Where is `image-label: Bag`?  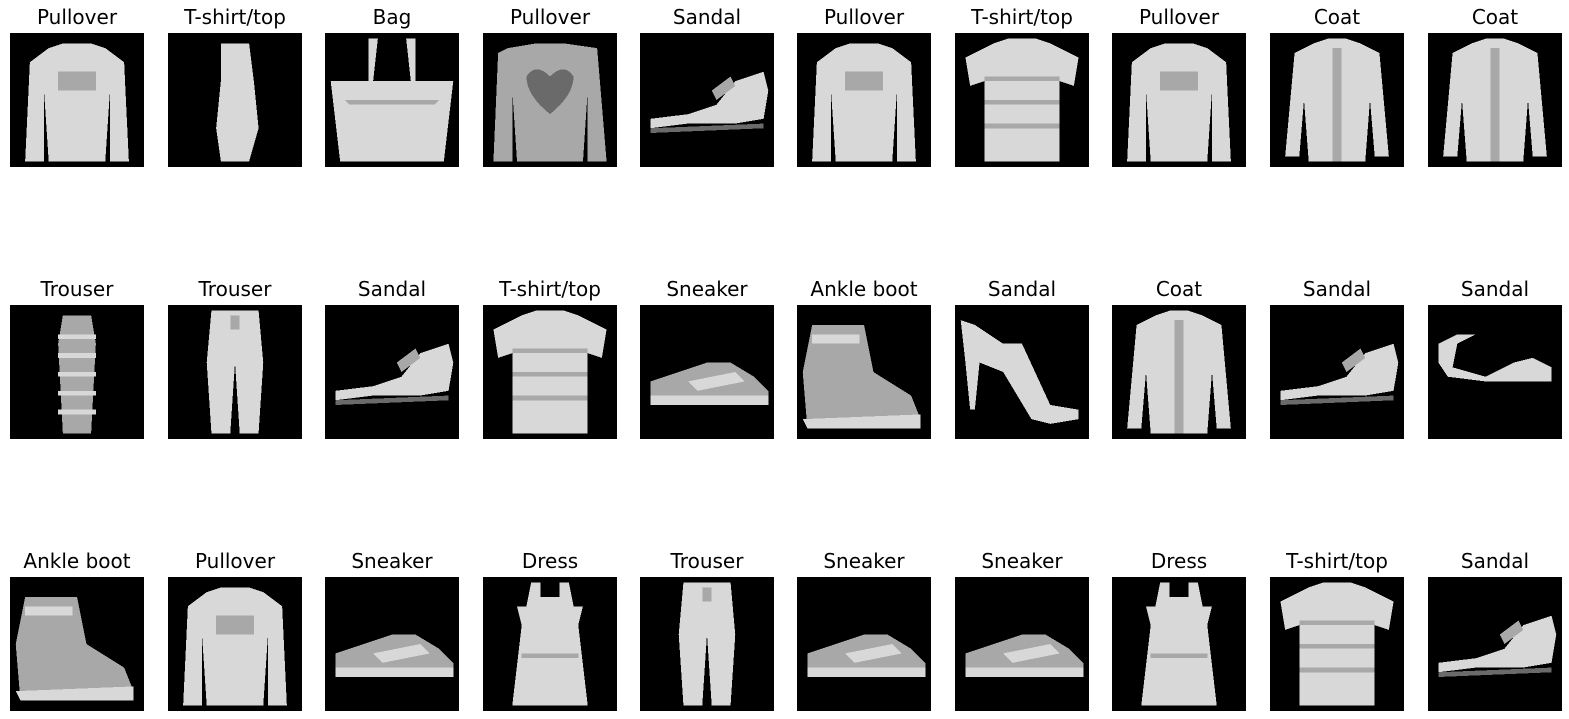
image-label: Bag is located at coordinates (392, 17).